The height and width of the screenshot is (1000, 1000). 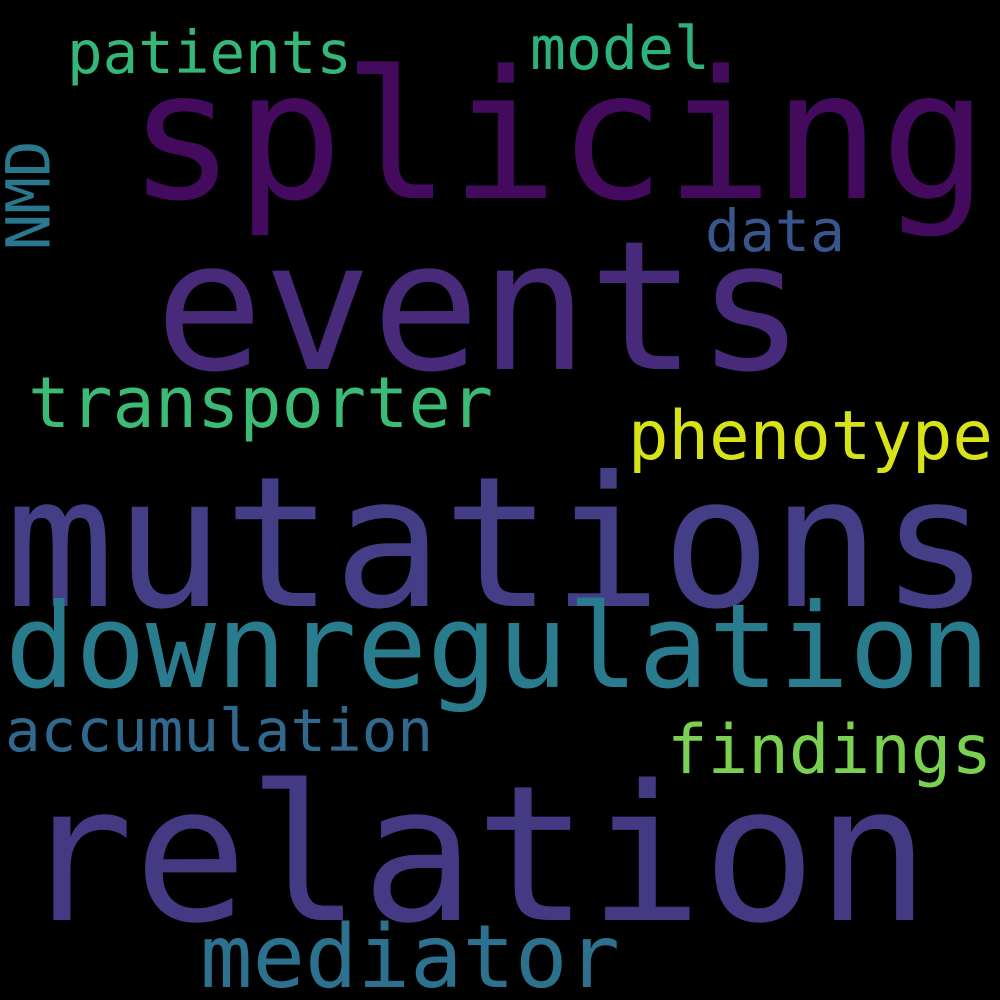 I want to click on word-accumulation: accumulation, so click(x=219, y=730).